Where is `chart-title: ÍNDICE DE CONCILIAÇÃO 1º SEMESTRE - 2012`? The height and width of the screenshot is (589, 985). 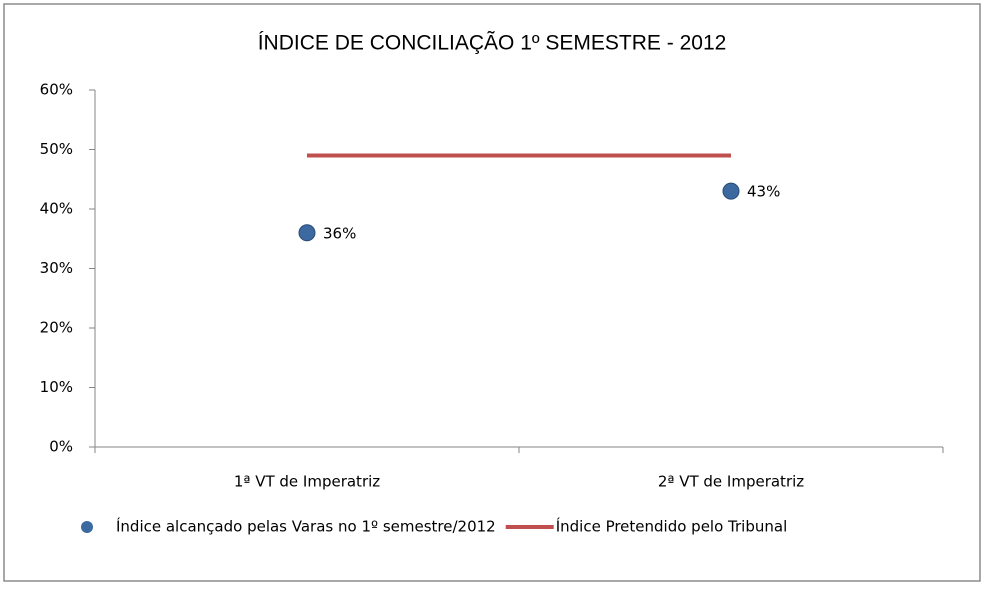 chart-title: ÍNDICE DE CONCILIAÇÃO 1º SEMESTRE - 2012 is located at coordinates (492, 43).